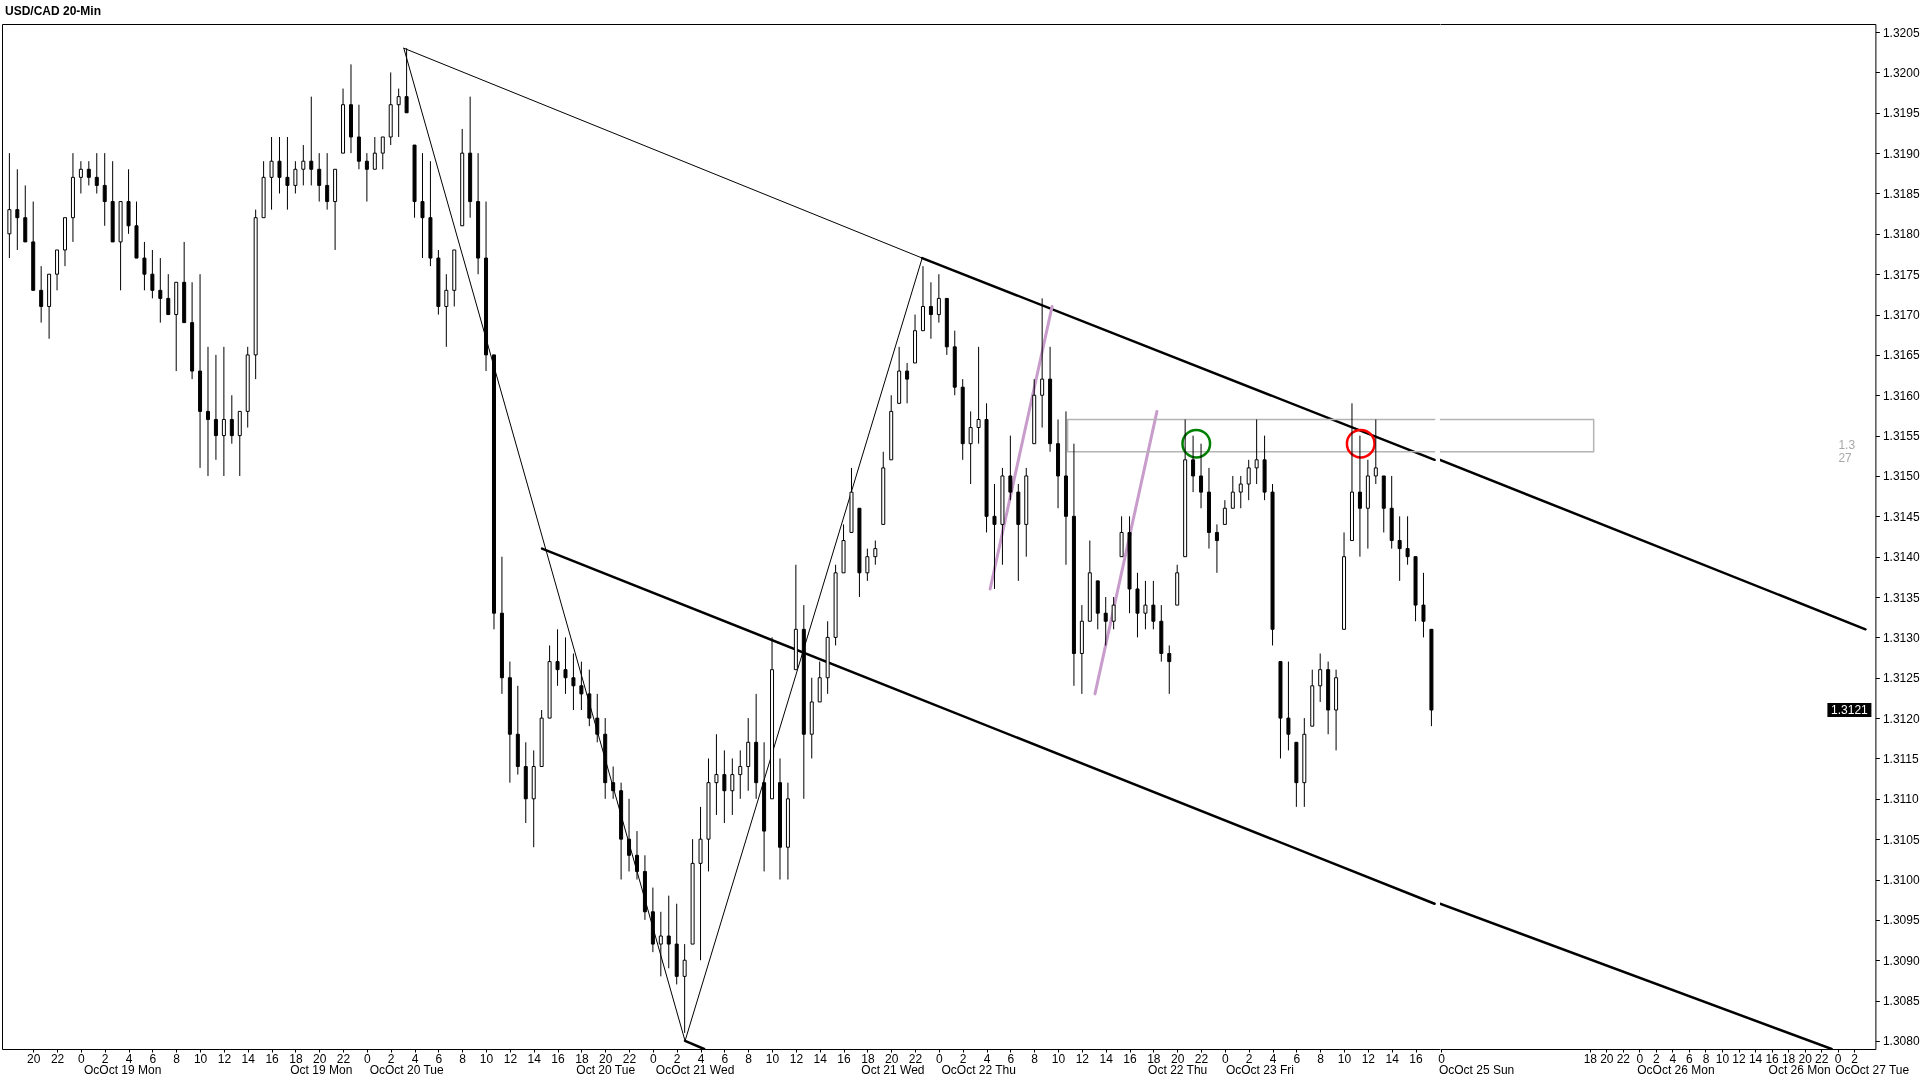 This screenshot has height=1081, width=1921. I want to click on y-tick-label: 1.3135, so click(1901, 597).